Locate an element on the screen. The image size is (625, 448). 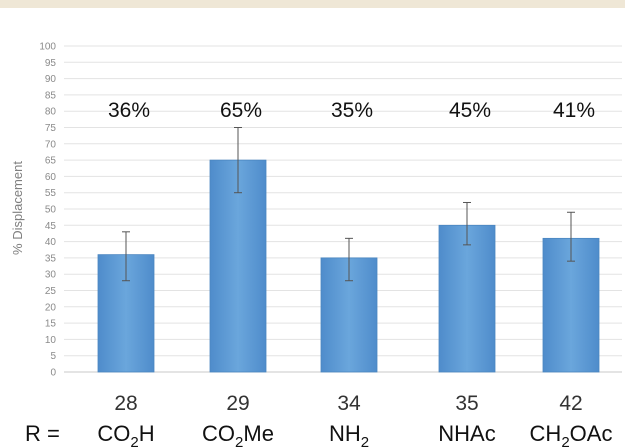
y-tick-label: 0 is located at coordinates (53, 373).